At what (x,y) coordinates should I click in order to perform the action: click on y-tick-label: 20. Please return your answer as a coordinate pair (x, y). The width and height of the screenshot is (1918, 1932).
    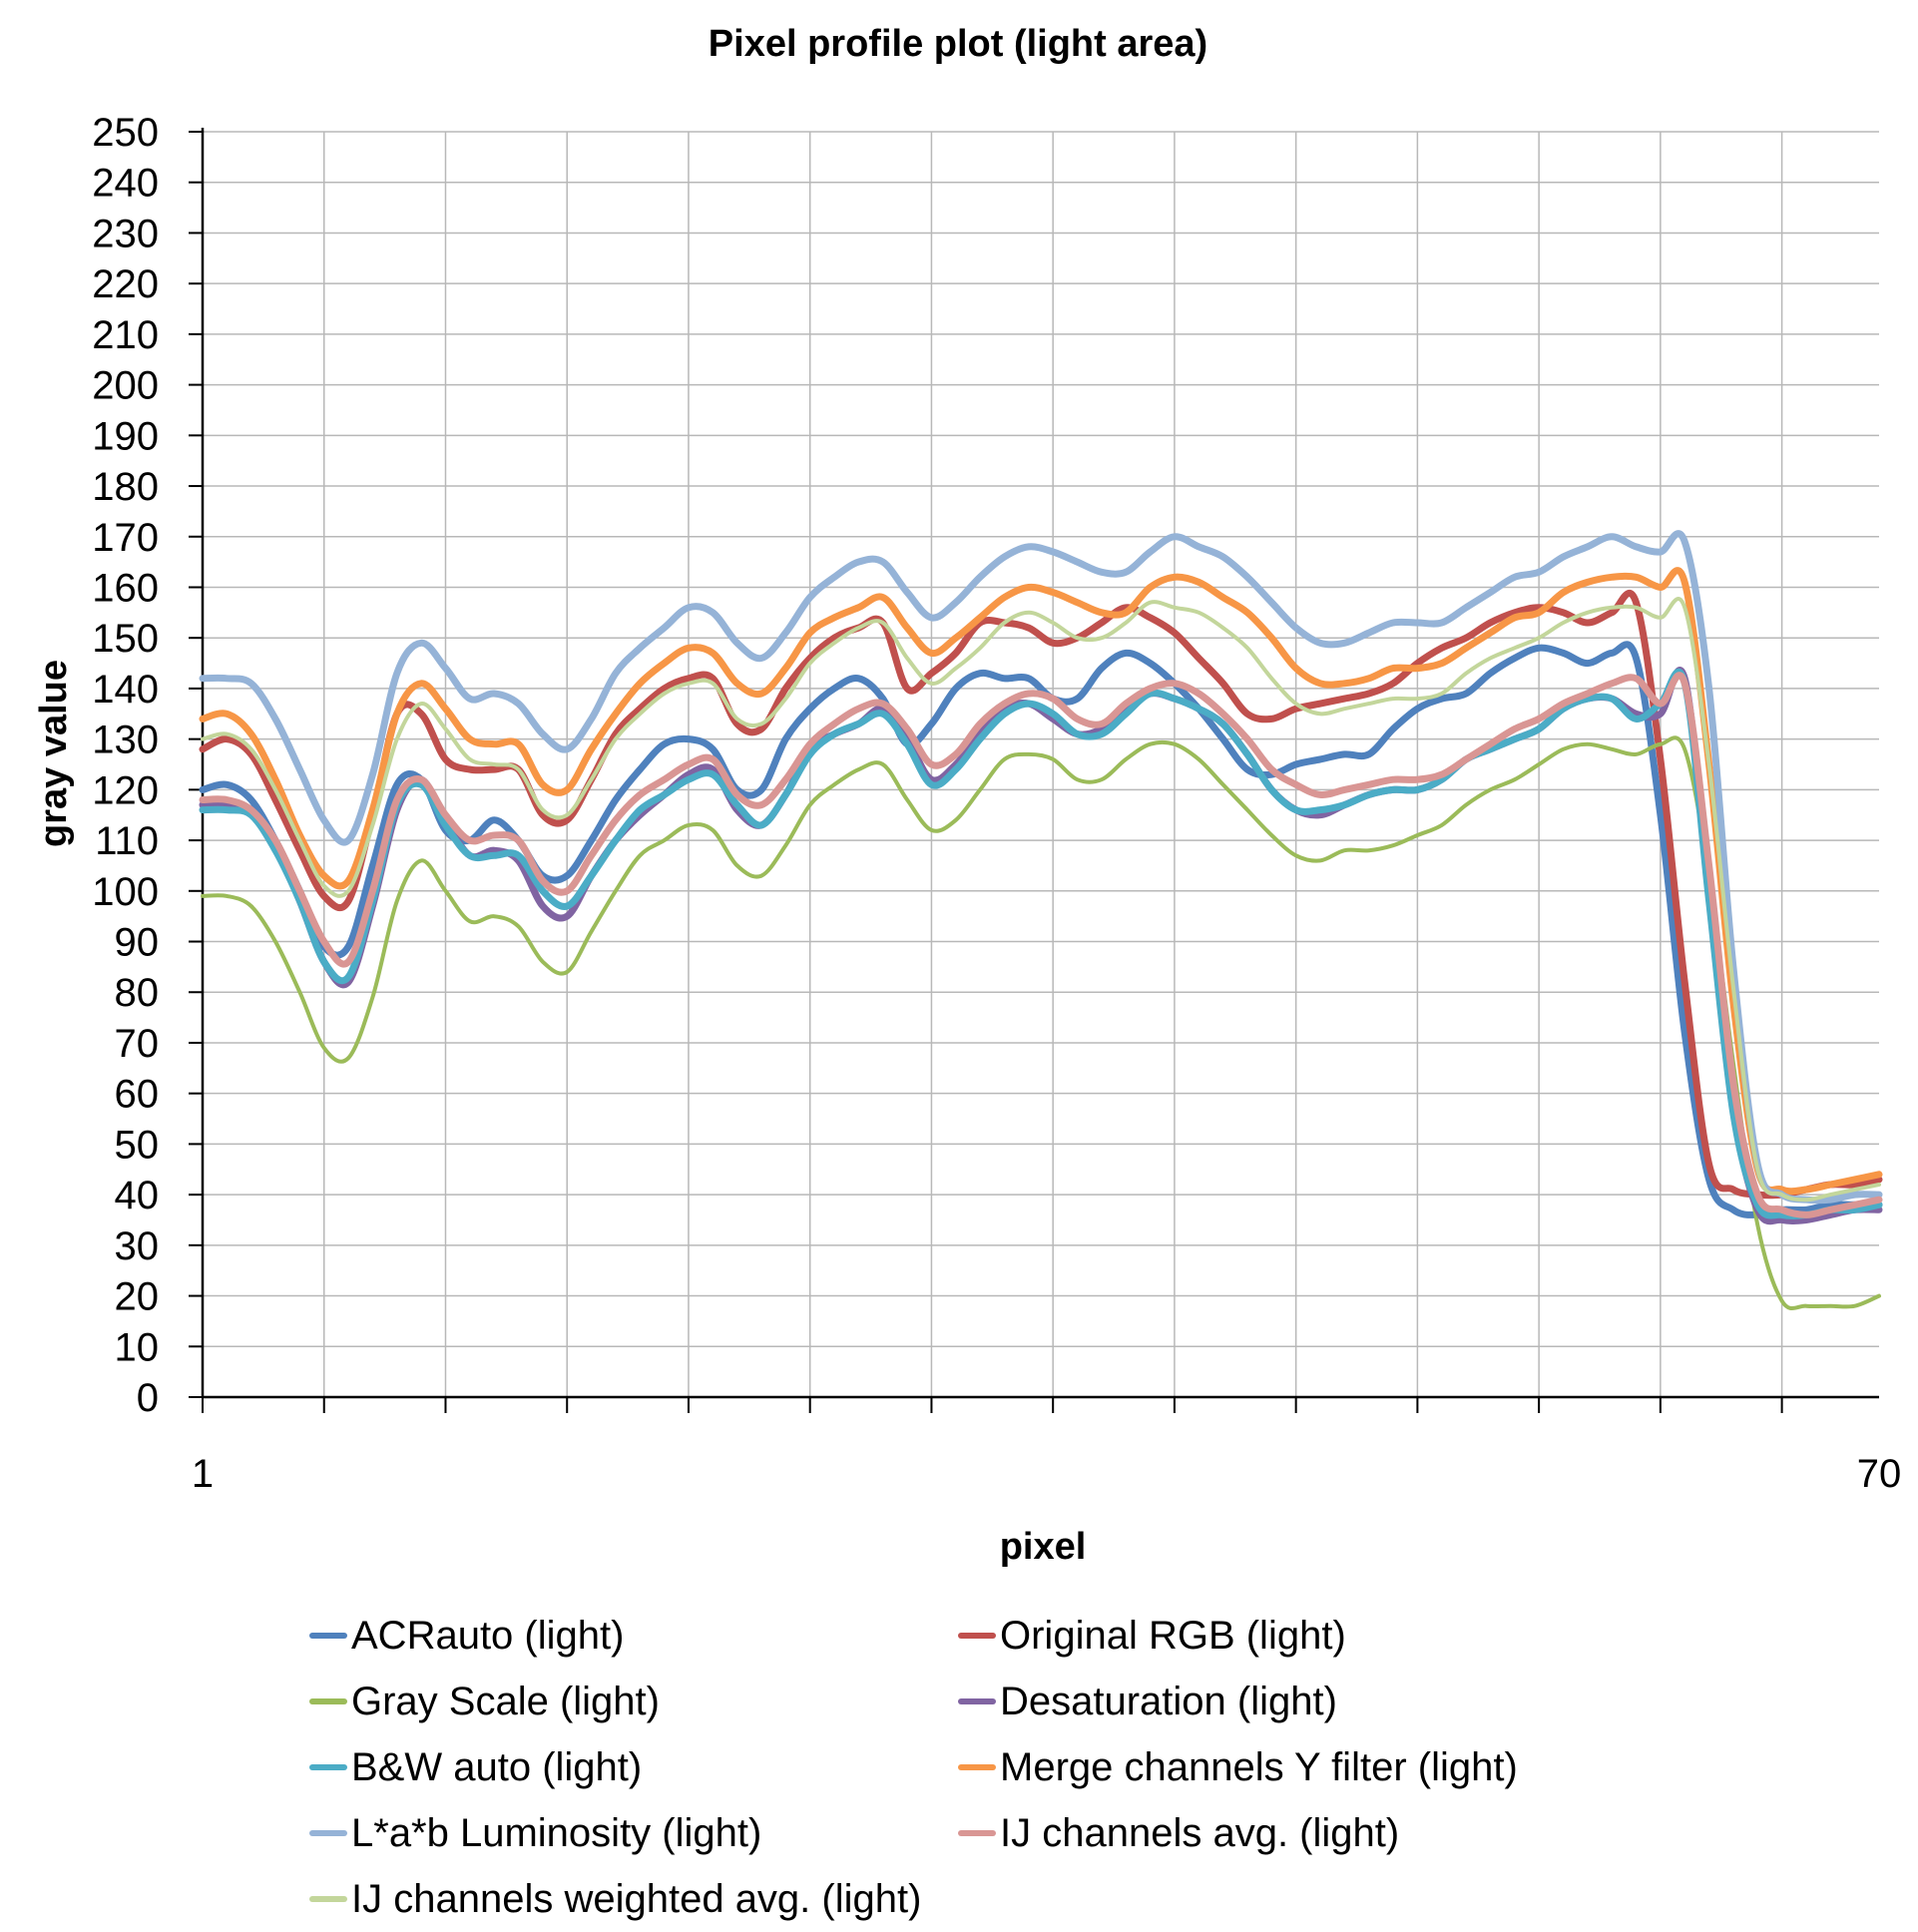
    Looking at the image, I should click on (138, 1297).